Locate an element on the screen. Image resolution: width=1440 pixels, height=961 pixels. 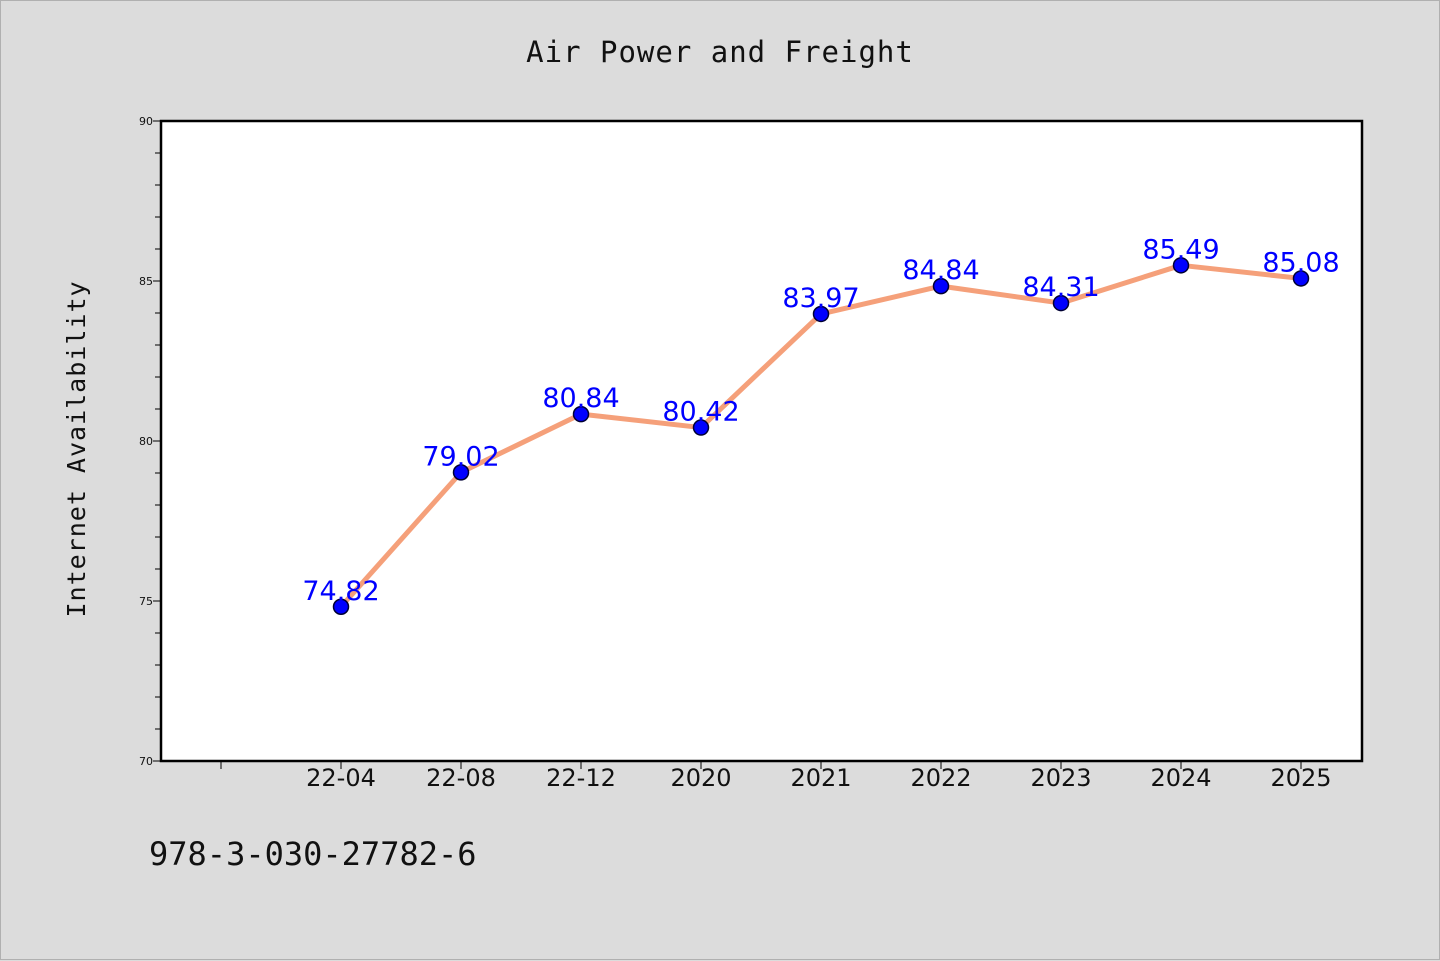
data-label: 80.84 is located at coordinates (580, 398).